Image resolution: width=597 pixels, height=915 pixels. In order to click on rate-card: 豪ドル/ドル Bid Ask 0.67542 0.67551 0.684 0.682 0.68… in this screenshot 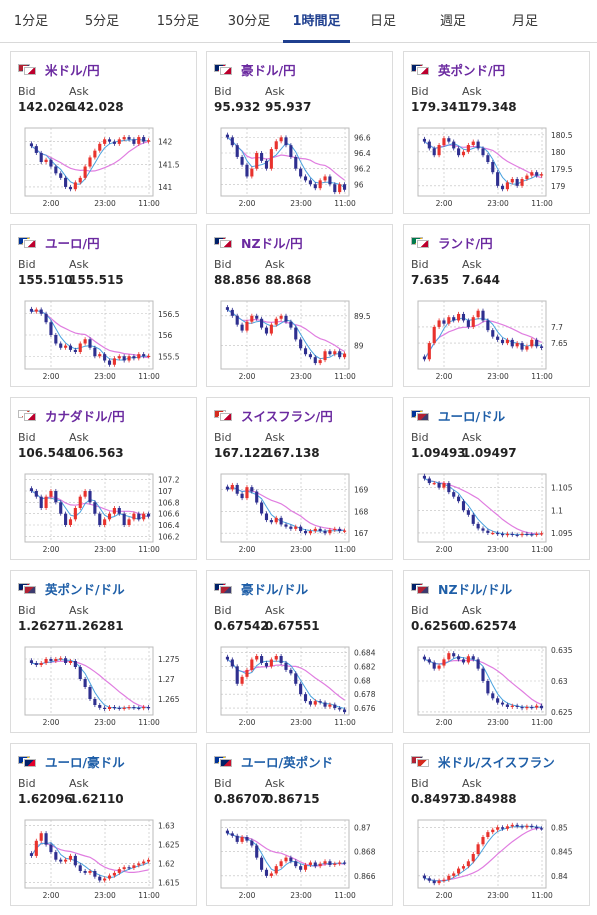, I will do `click(299, 651)`.